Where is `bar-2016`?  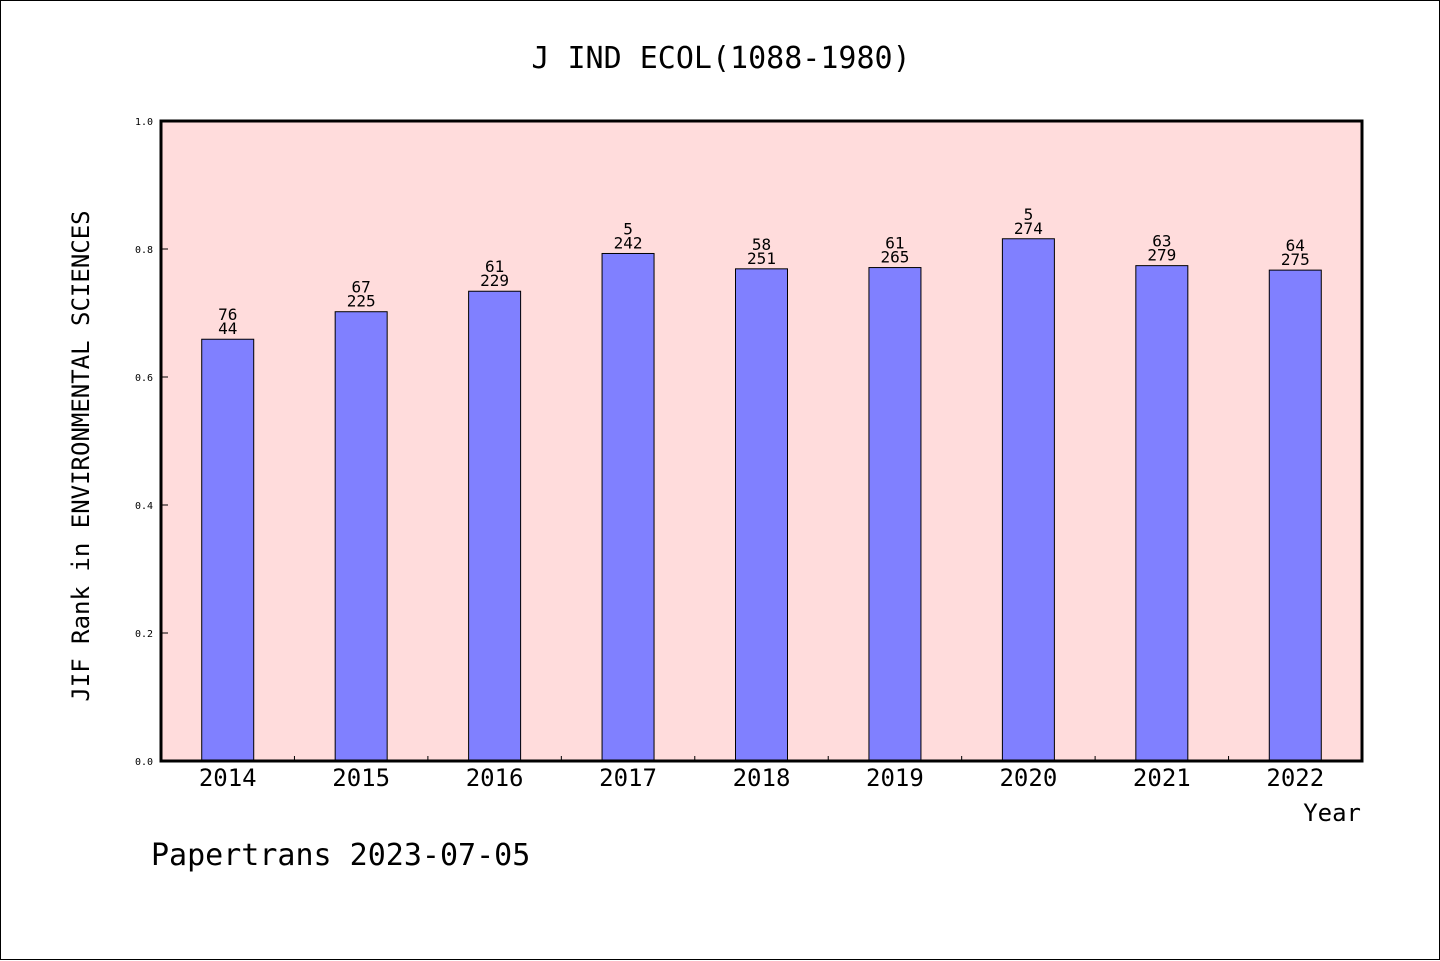
bar-2016 is located at coordinates (495, 526).